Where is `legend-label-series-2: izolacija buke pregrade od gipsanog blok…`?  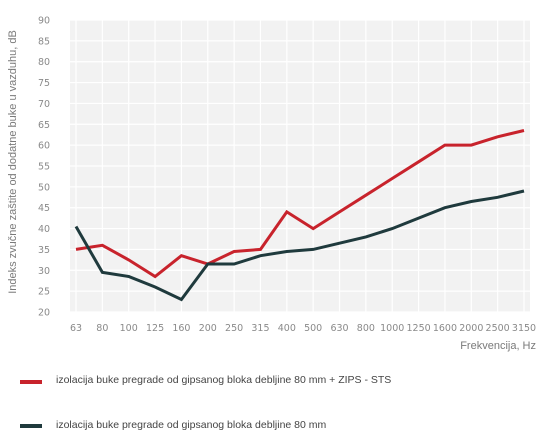
legend-label-series-2: izolacija buke pregrade od gipsanog blok… is located at coordinates (191, 425).